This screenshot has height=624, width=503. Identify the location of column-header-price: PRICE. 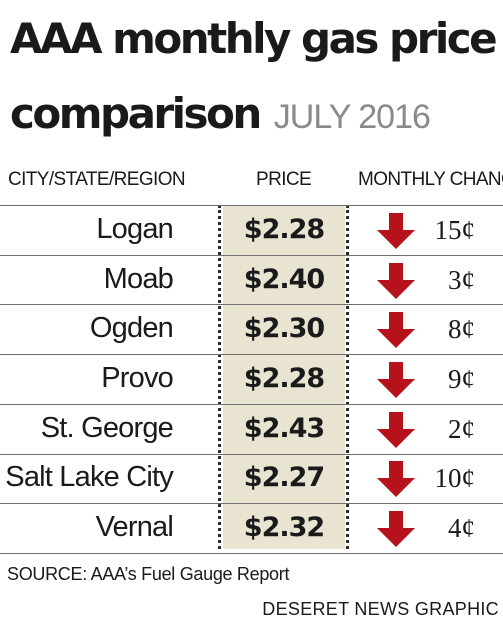
(284, 179).